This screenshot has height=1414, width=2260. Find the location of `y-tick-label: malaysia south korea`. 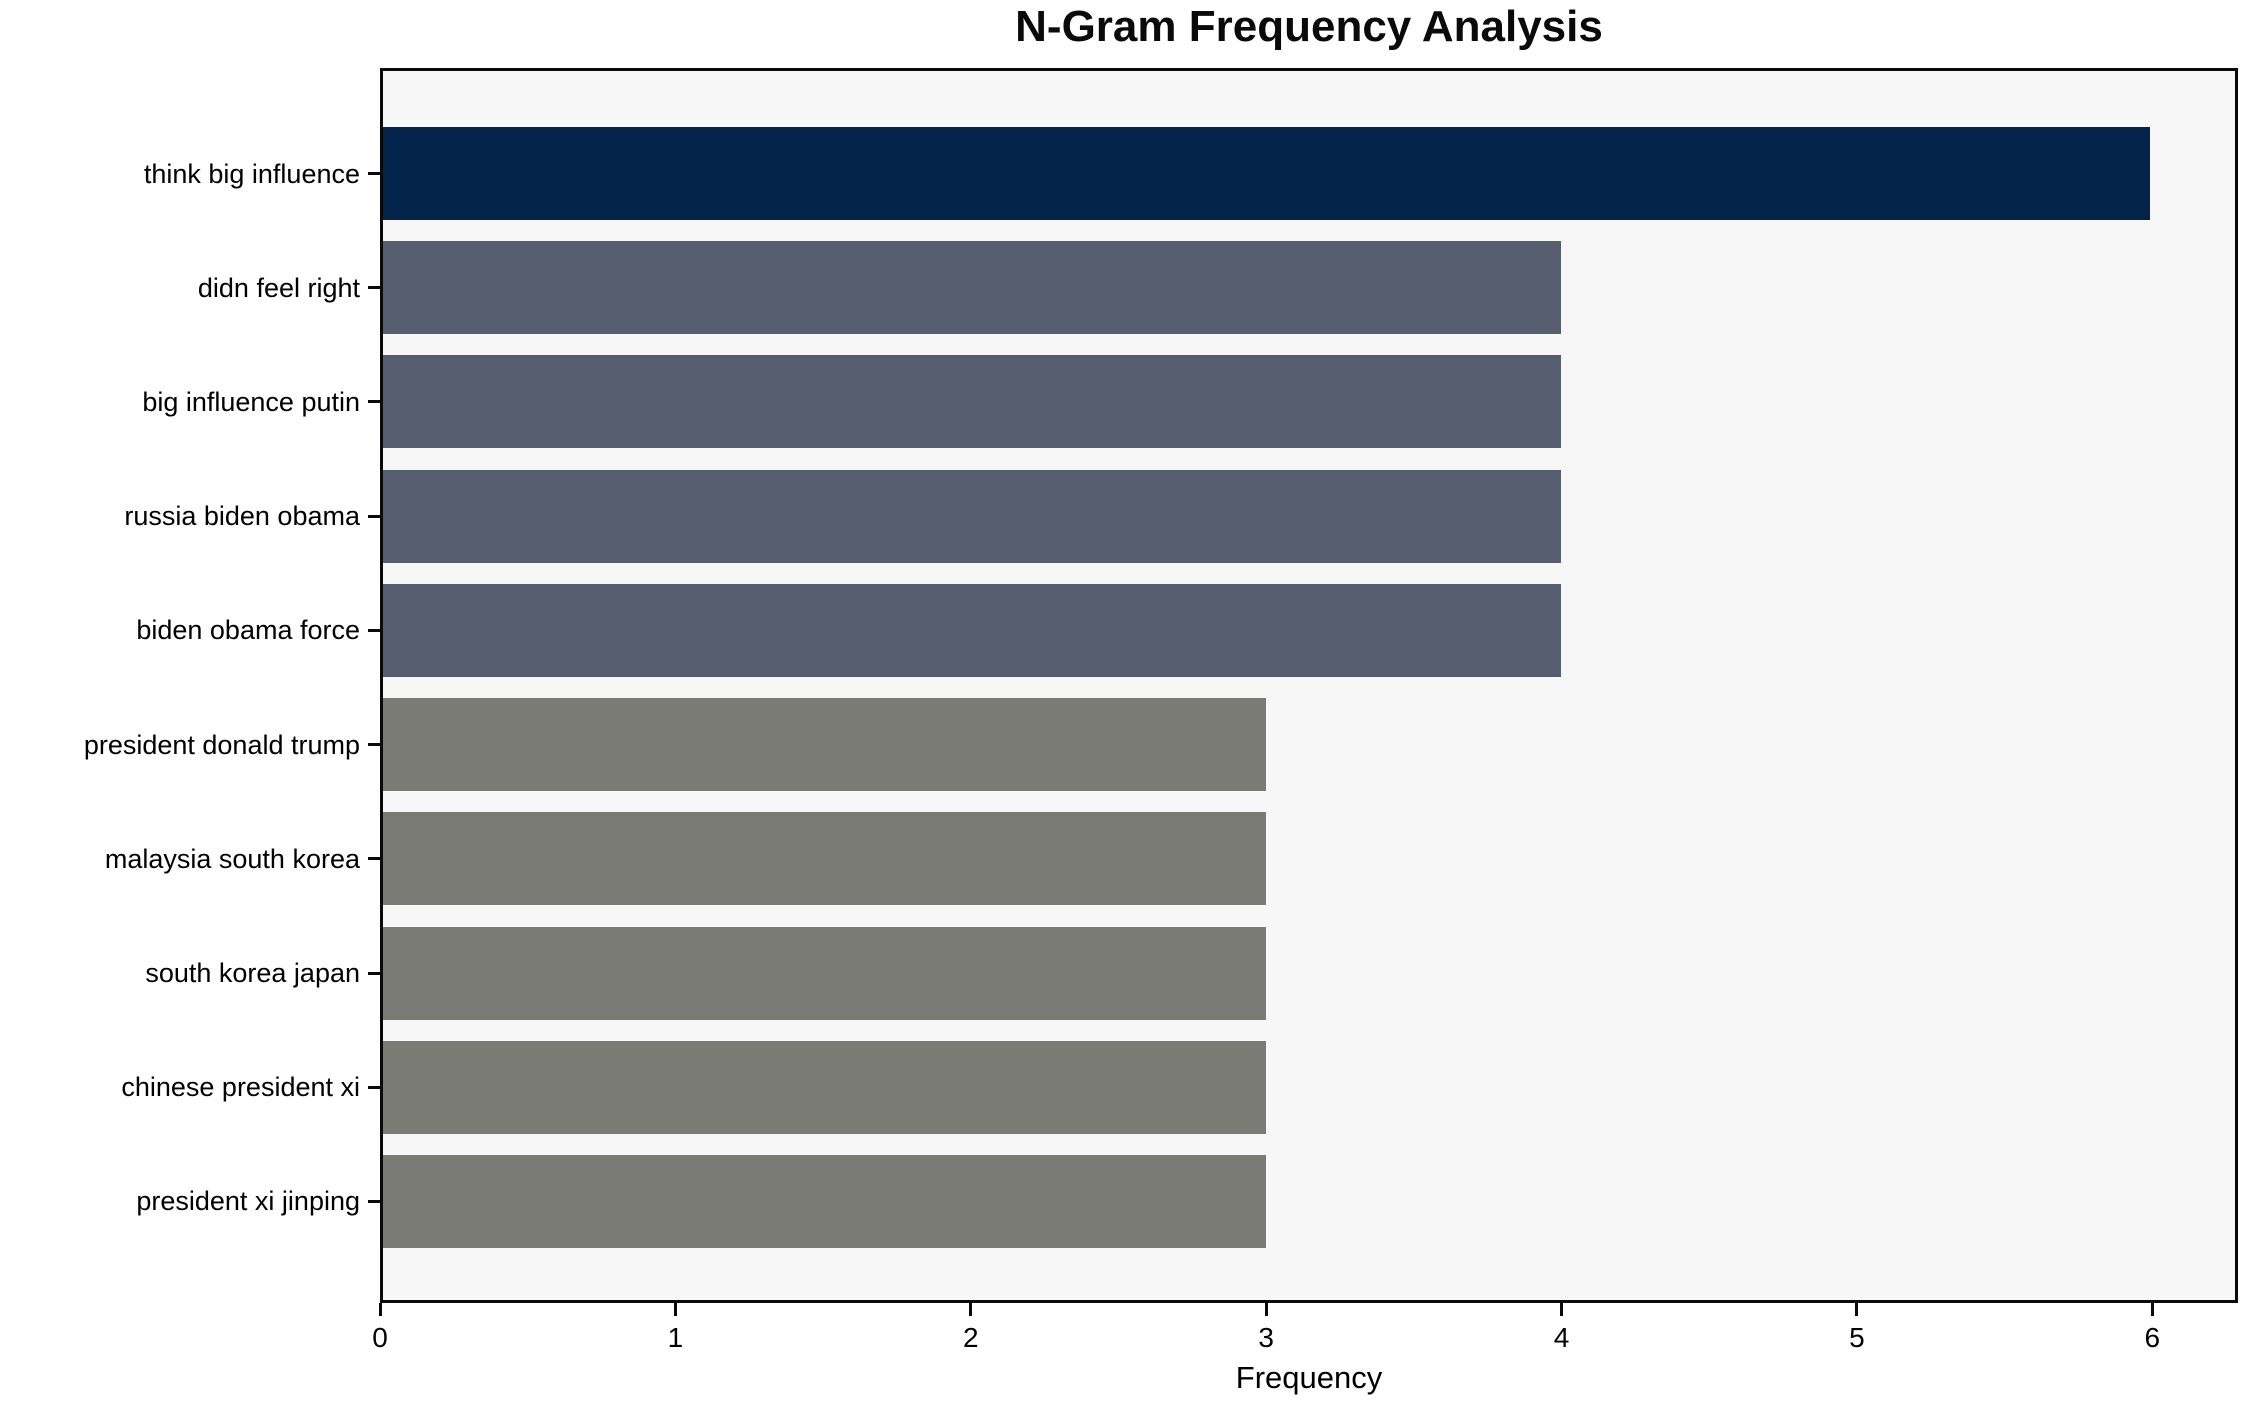

y-tick-label: malaysia south korea is located at coordinates (232, 858).